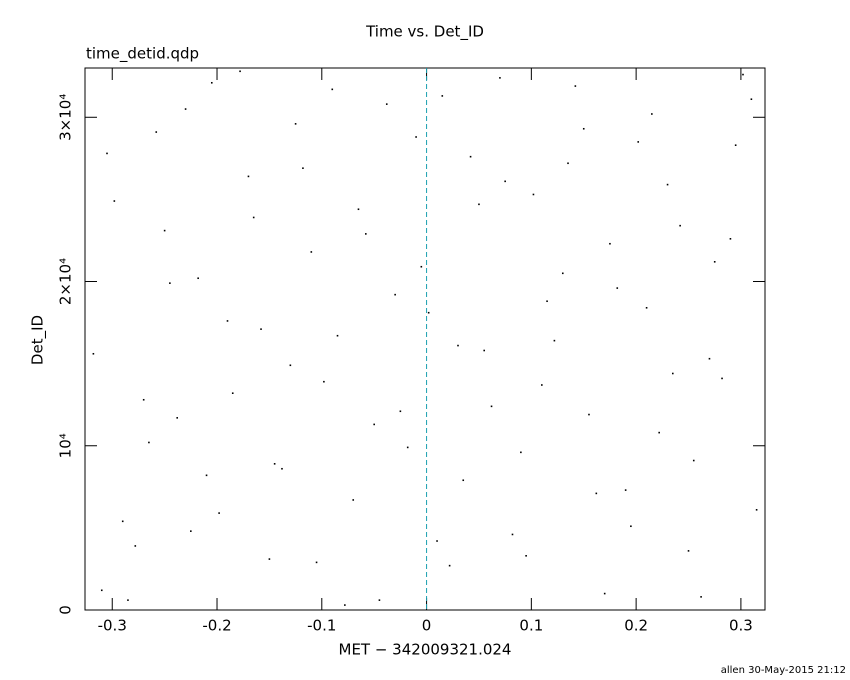  Describe the element at coordinates (636, 626) in the screenshot. I see `x-tick-label: 0.2` at that location.